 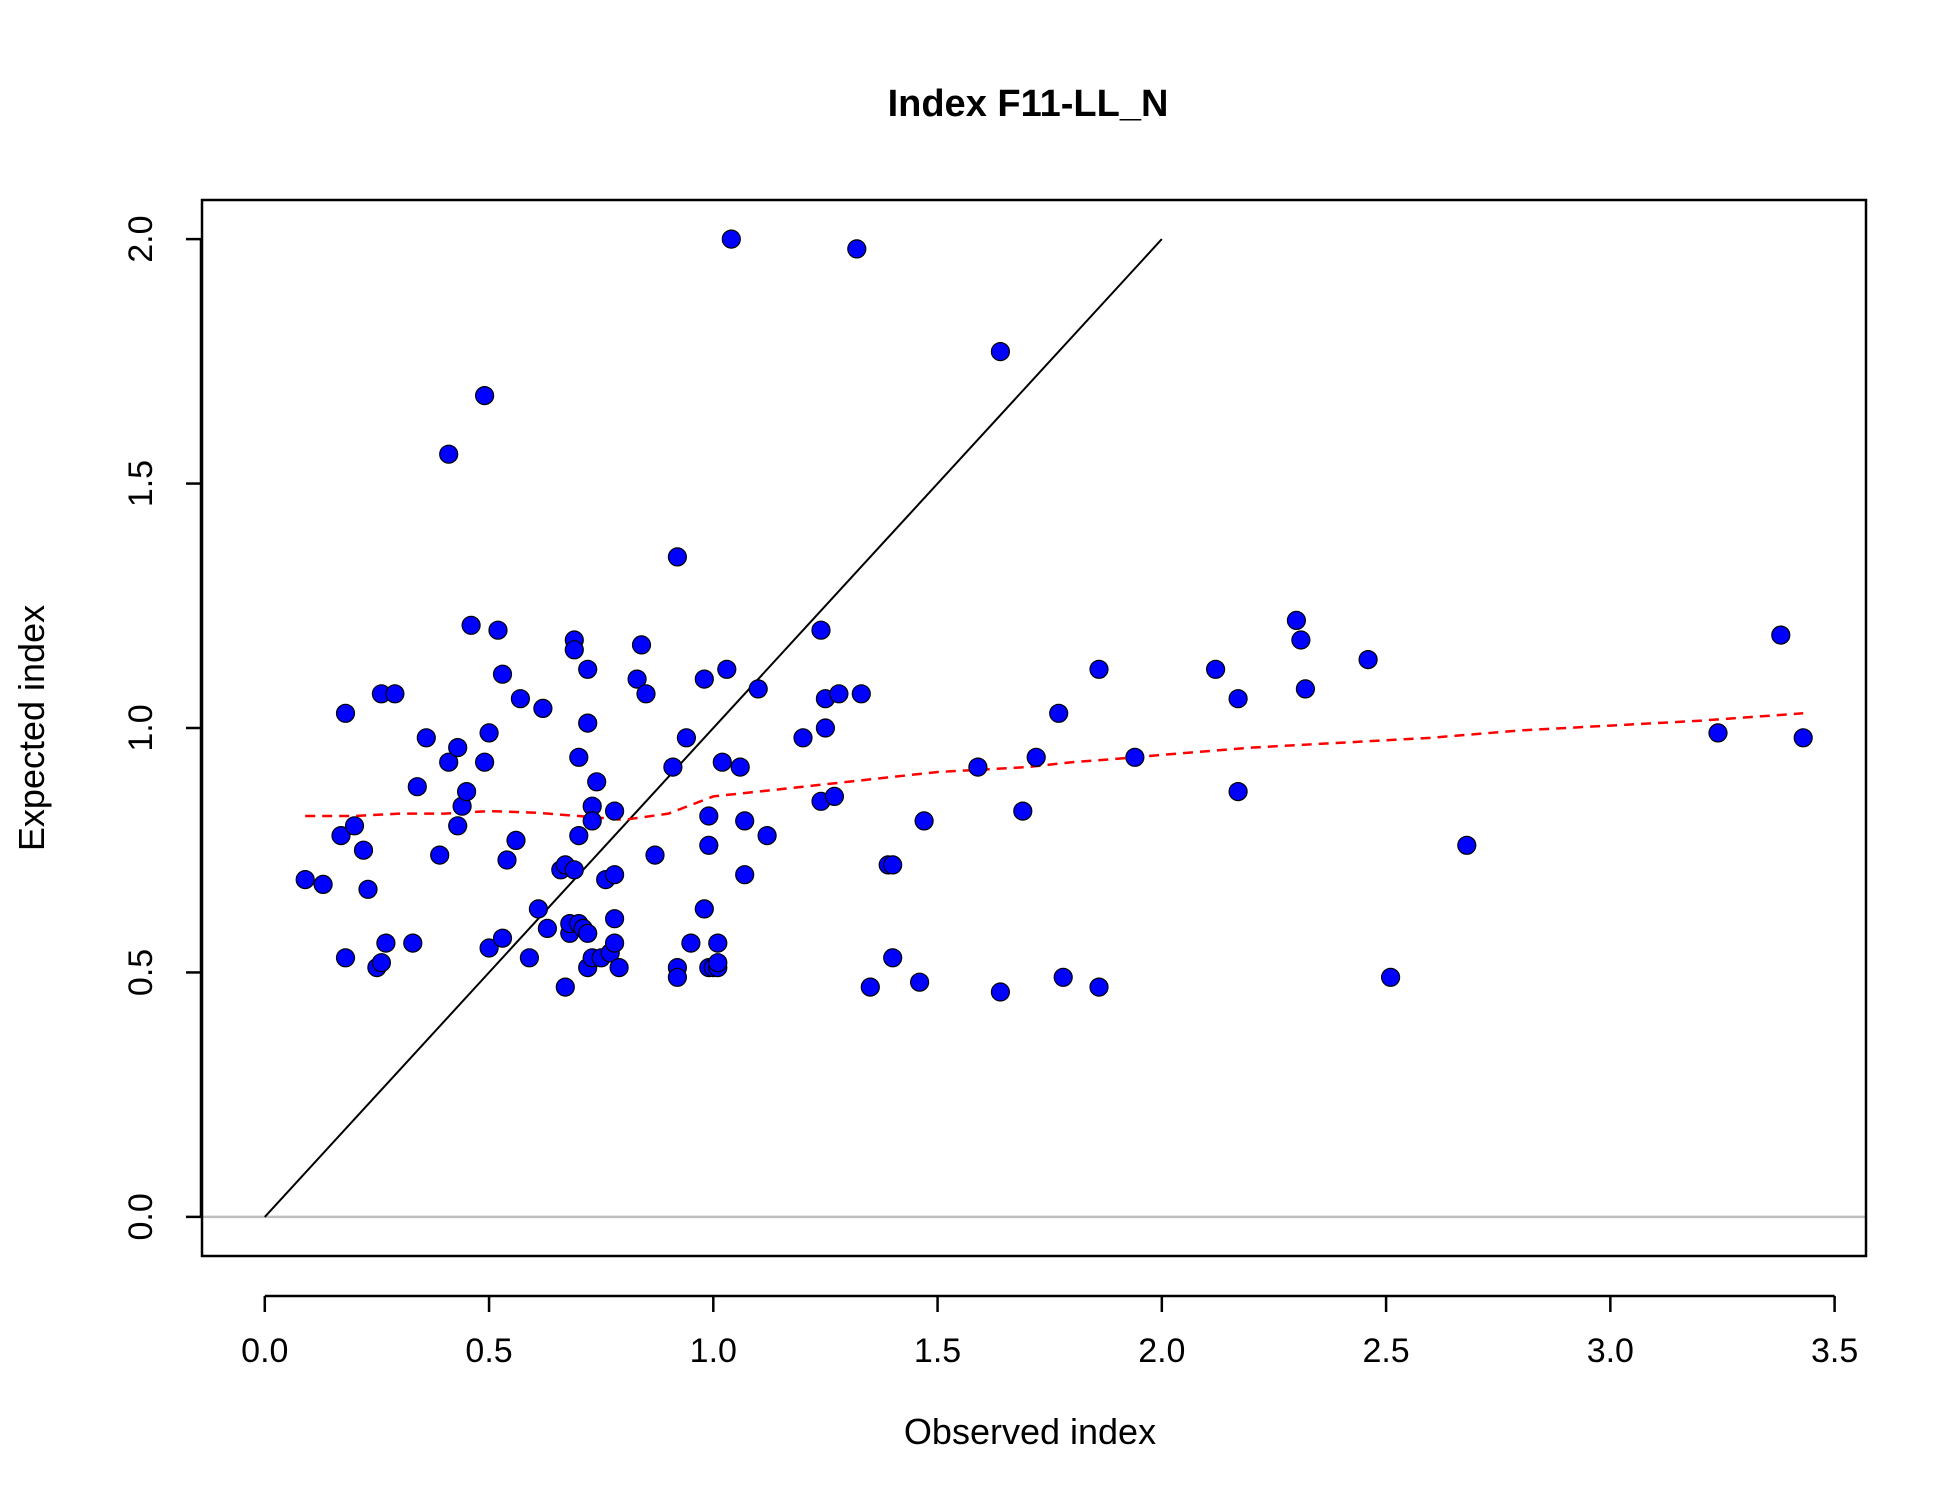 I want to click on y-axis-label: Expected index, so click(x=31, y=728).